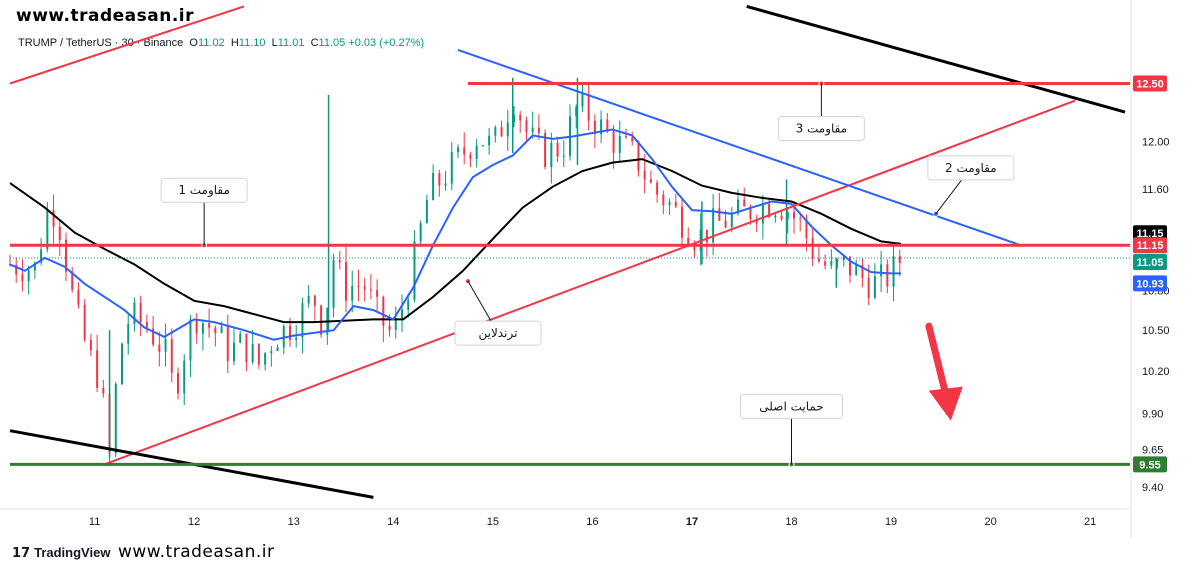 The image size is (1200, 572). I want to click on tradingview-name: TradingView, so click(72, 552).